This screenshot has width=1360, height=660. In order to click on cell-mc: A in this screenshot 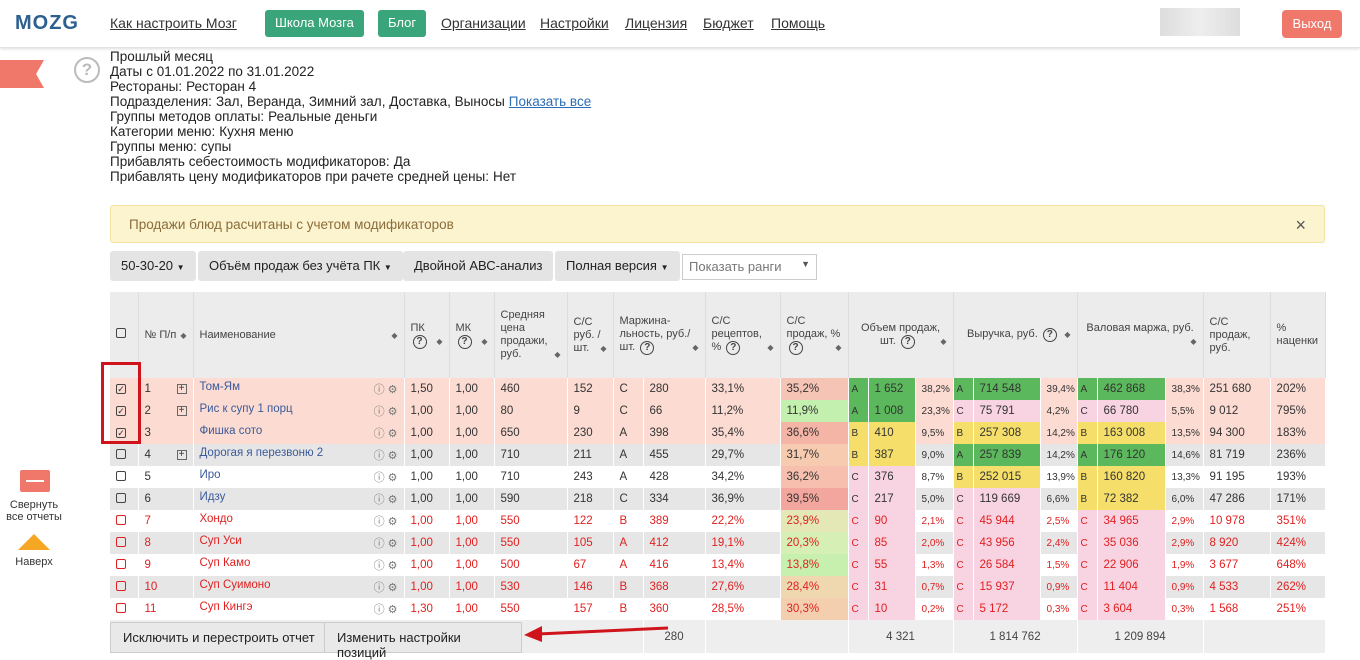, I will do `click(628, 477)`.